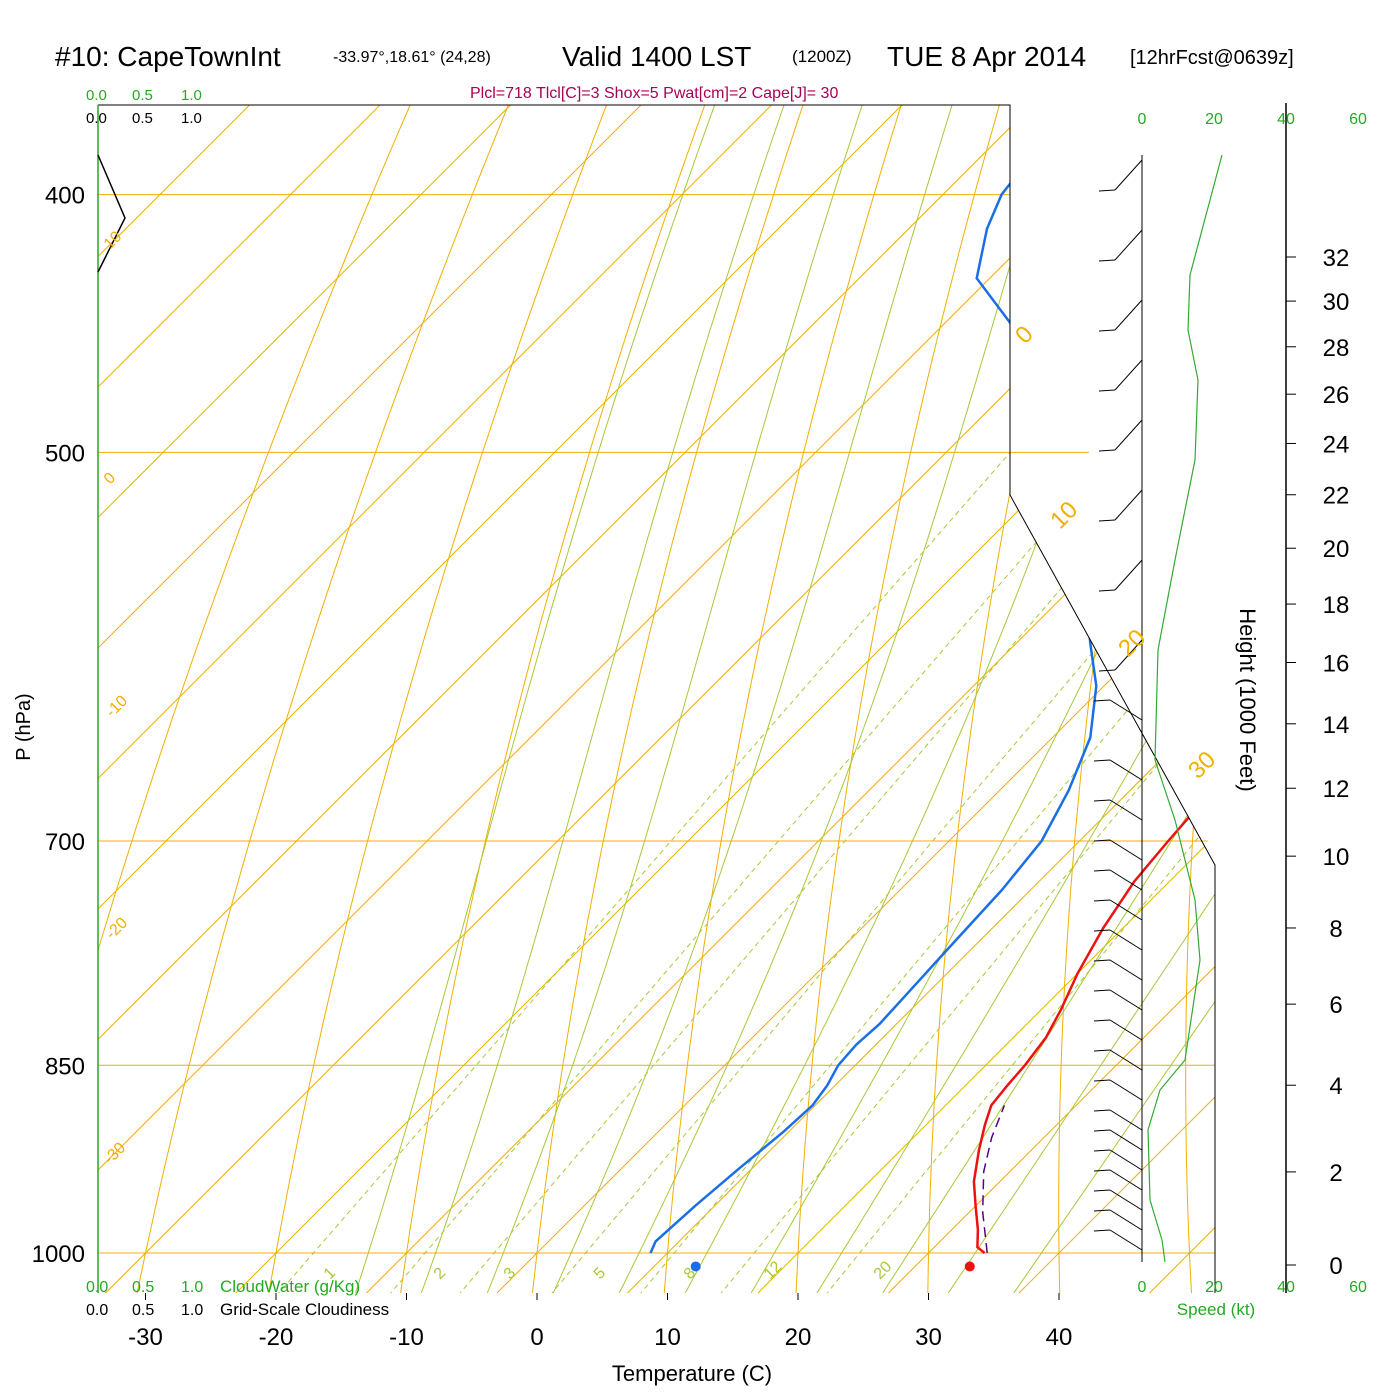  I want to click on temperature-tick-label: 40, so click(1059, 1337).